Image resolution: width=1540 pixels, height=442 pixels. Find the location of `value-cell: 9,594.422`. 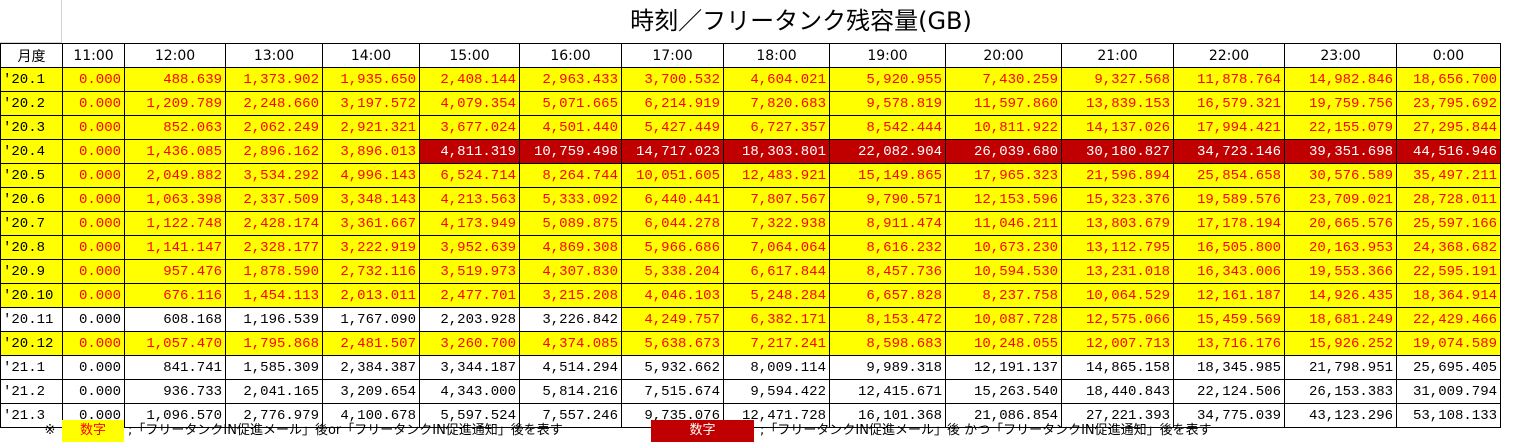

value-cell: 9,594.422 is located at coordinates (776, 391).